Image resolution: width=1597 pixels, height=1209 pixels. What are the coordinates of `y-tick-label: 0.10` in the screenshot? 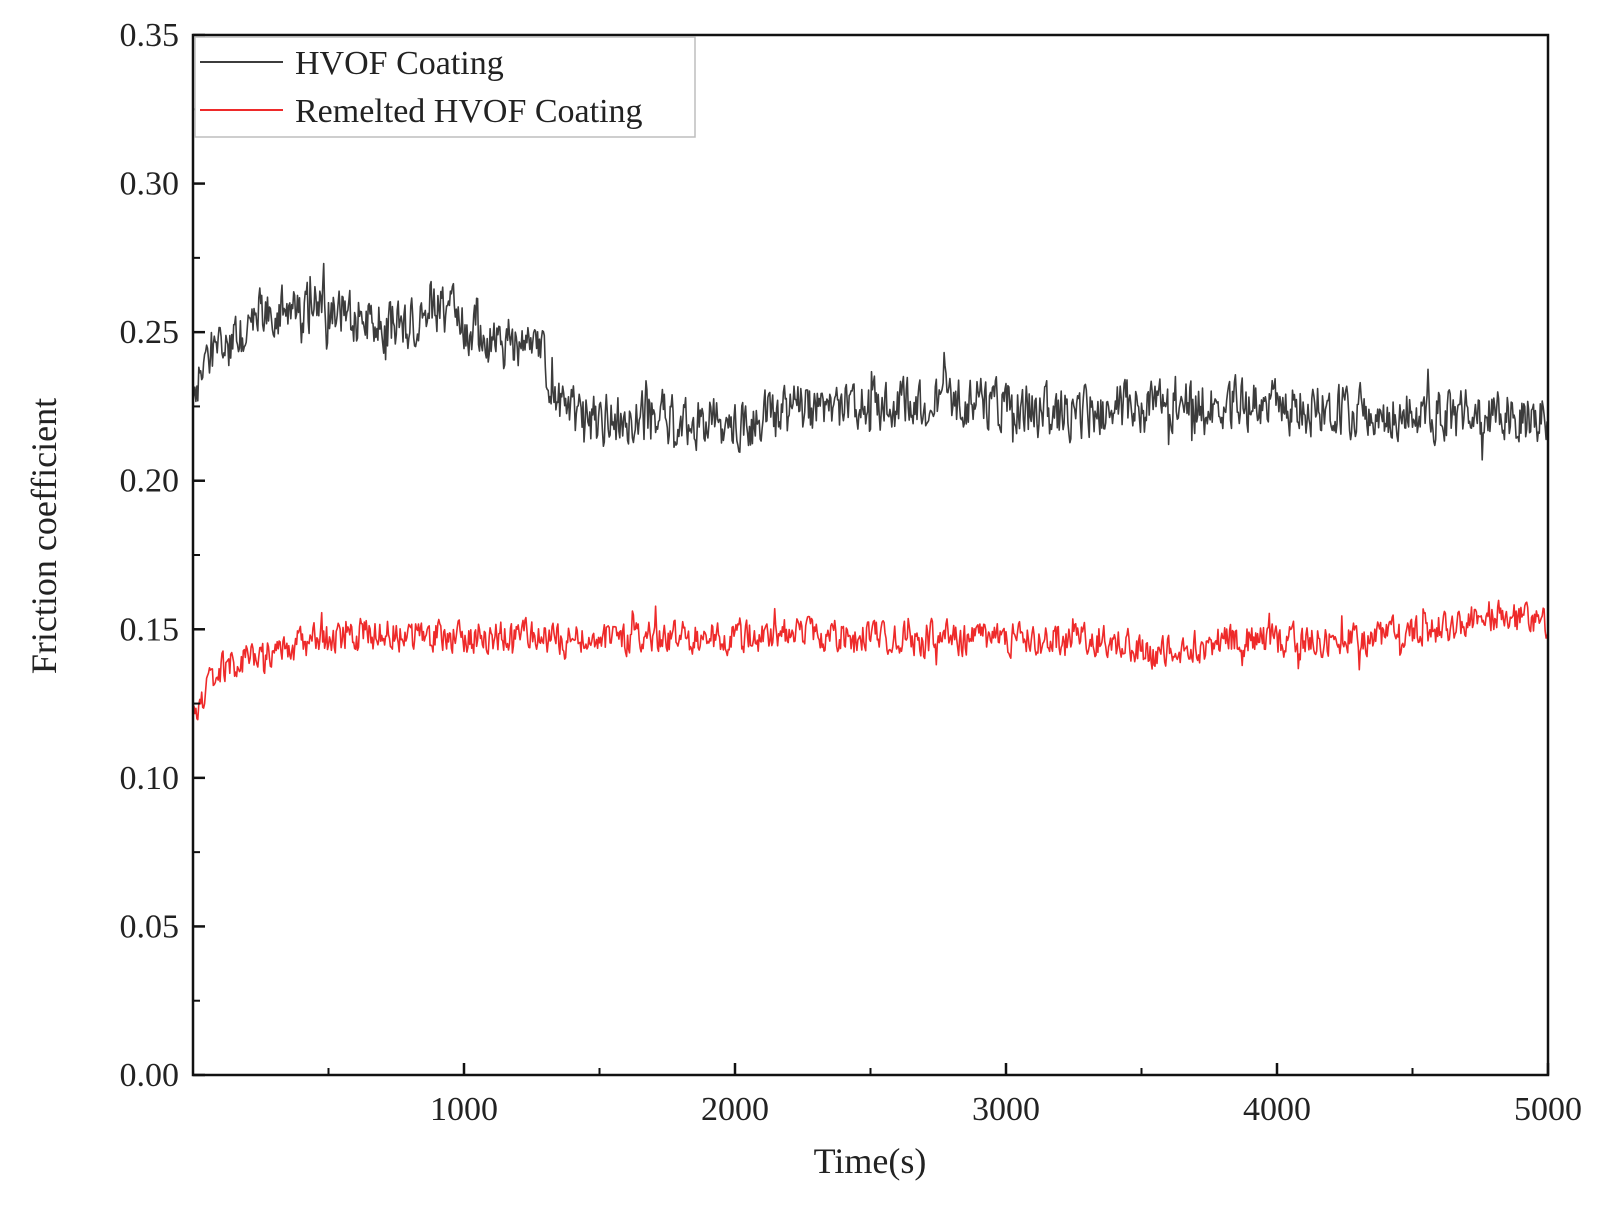 It's located at (150, 778).